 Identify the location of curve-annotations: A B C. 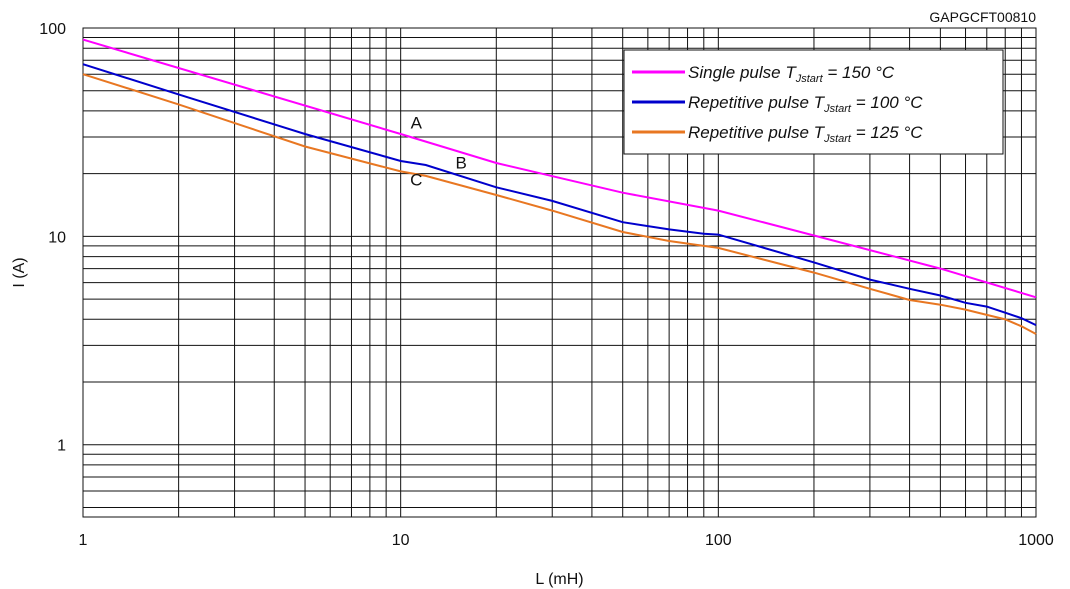
(438, 151).